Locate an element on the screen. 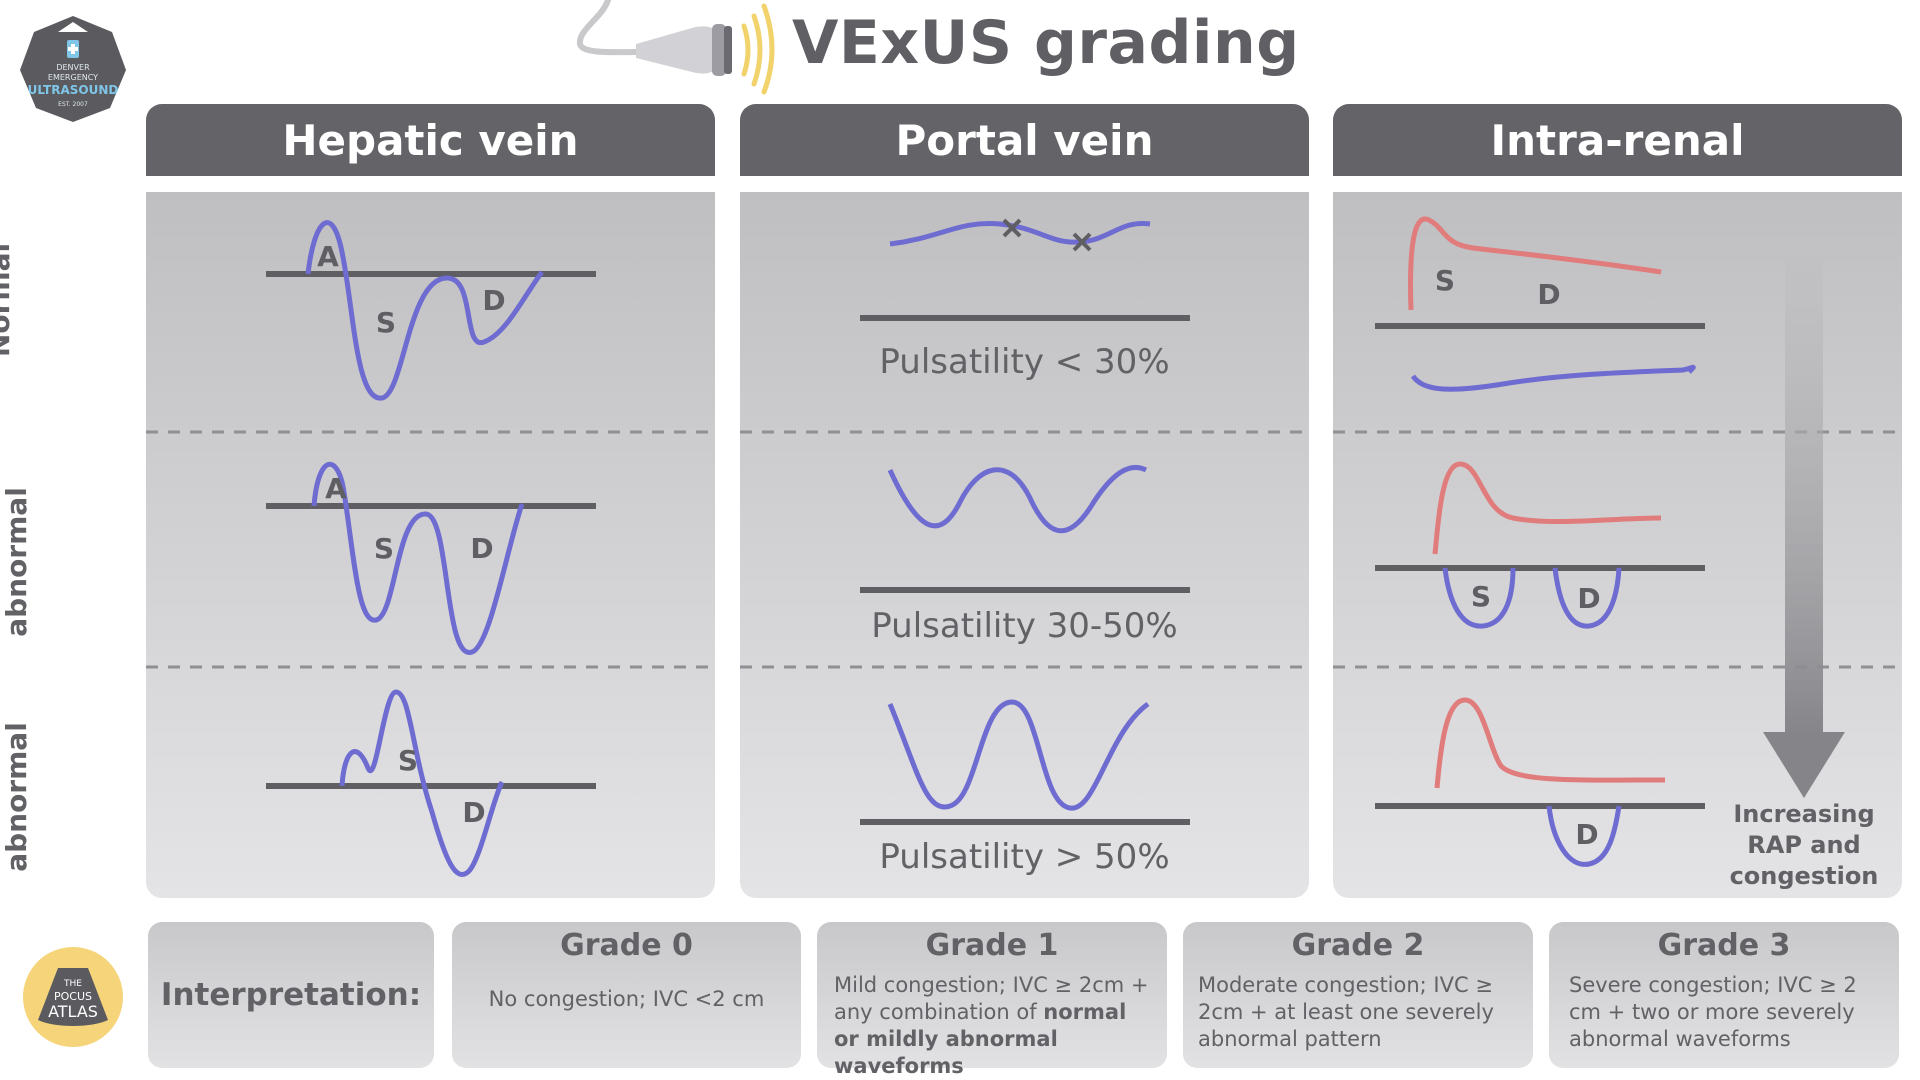 The height and width of the screenshot is (1080, 1920). grade-3-title: Grade 3 is located at coordinates (1724, 945).